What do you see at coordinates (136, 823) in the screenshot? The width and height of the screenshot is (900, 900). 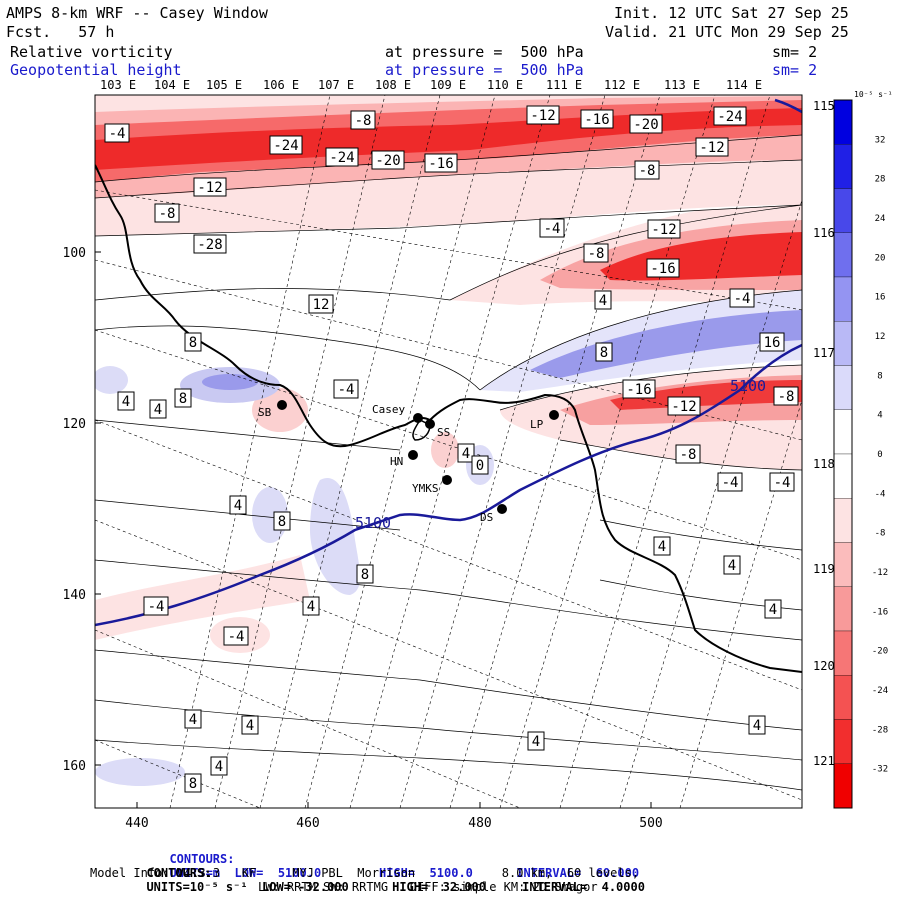 I see `x-tick-label: 440` at bounding box center [136, 823].